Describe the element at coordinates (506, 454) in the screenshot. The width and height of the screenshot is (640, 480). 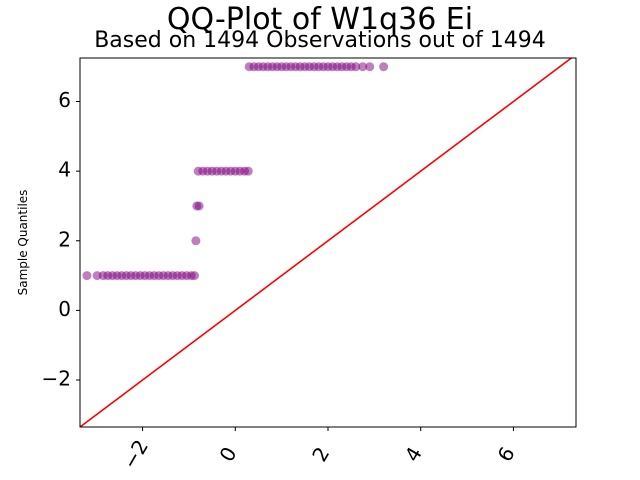
I see `x-tick-label: 6` at that location.